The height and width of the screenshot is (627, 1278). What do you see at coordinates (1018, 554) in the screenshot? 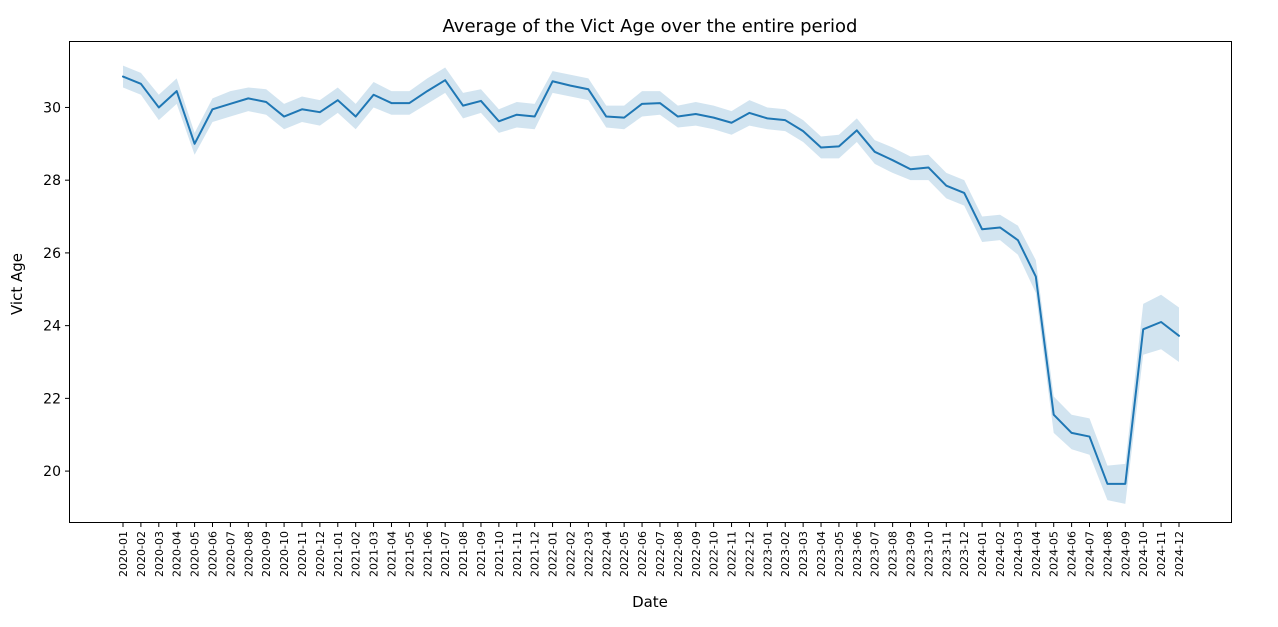
I see `x-tick-label: 2024-03` at bounding box center [1018, 554].